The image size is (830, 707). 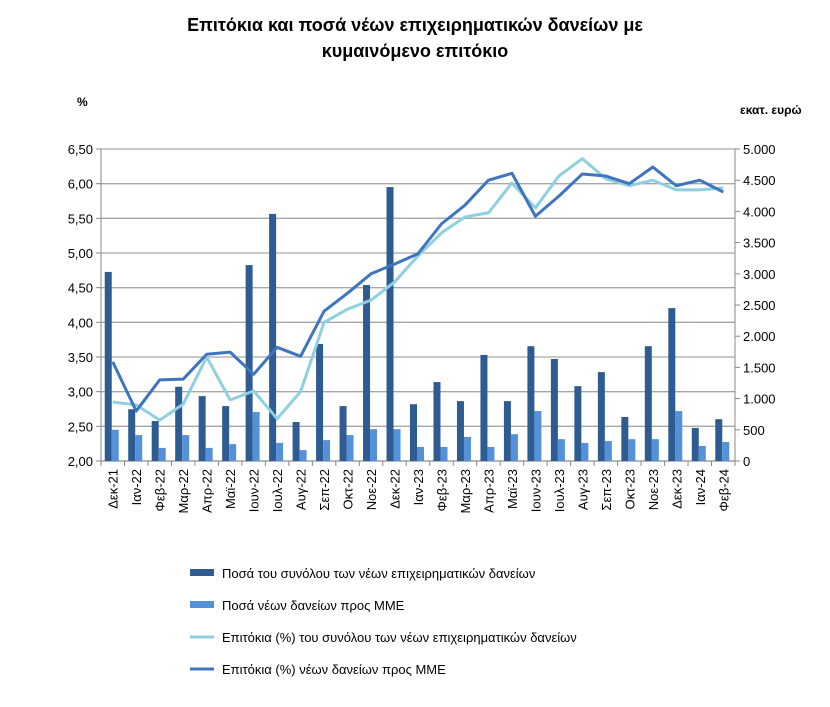 What do you see at coordinates (759, 180) in the screenshot?
I see `right-tick-label: 4.500` at bounding box center [759, 180].